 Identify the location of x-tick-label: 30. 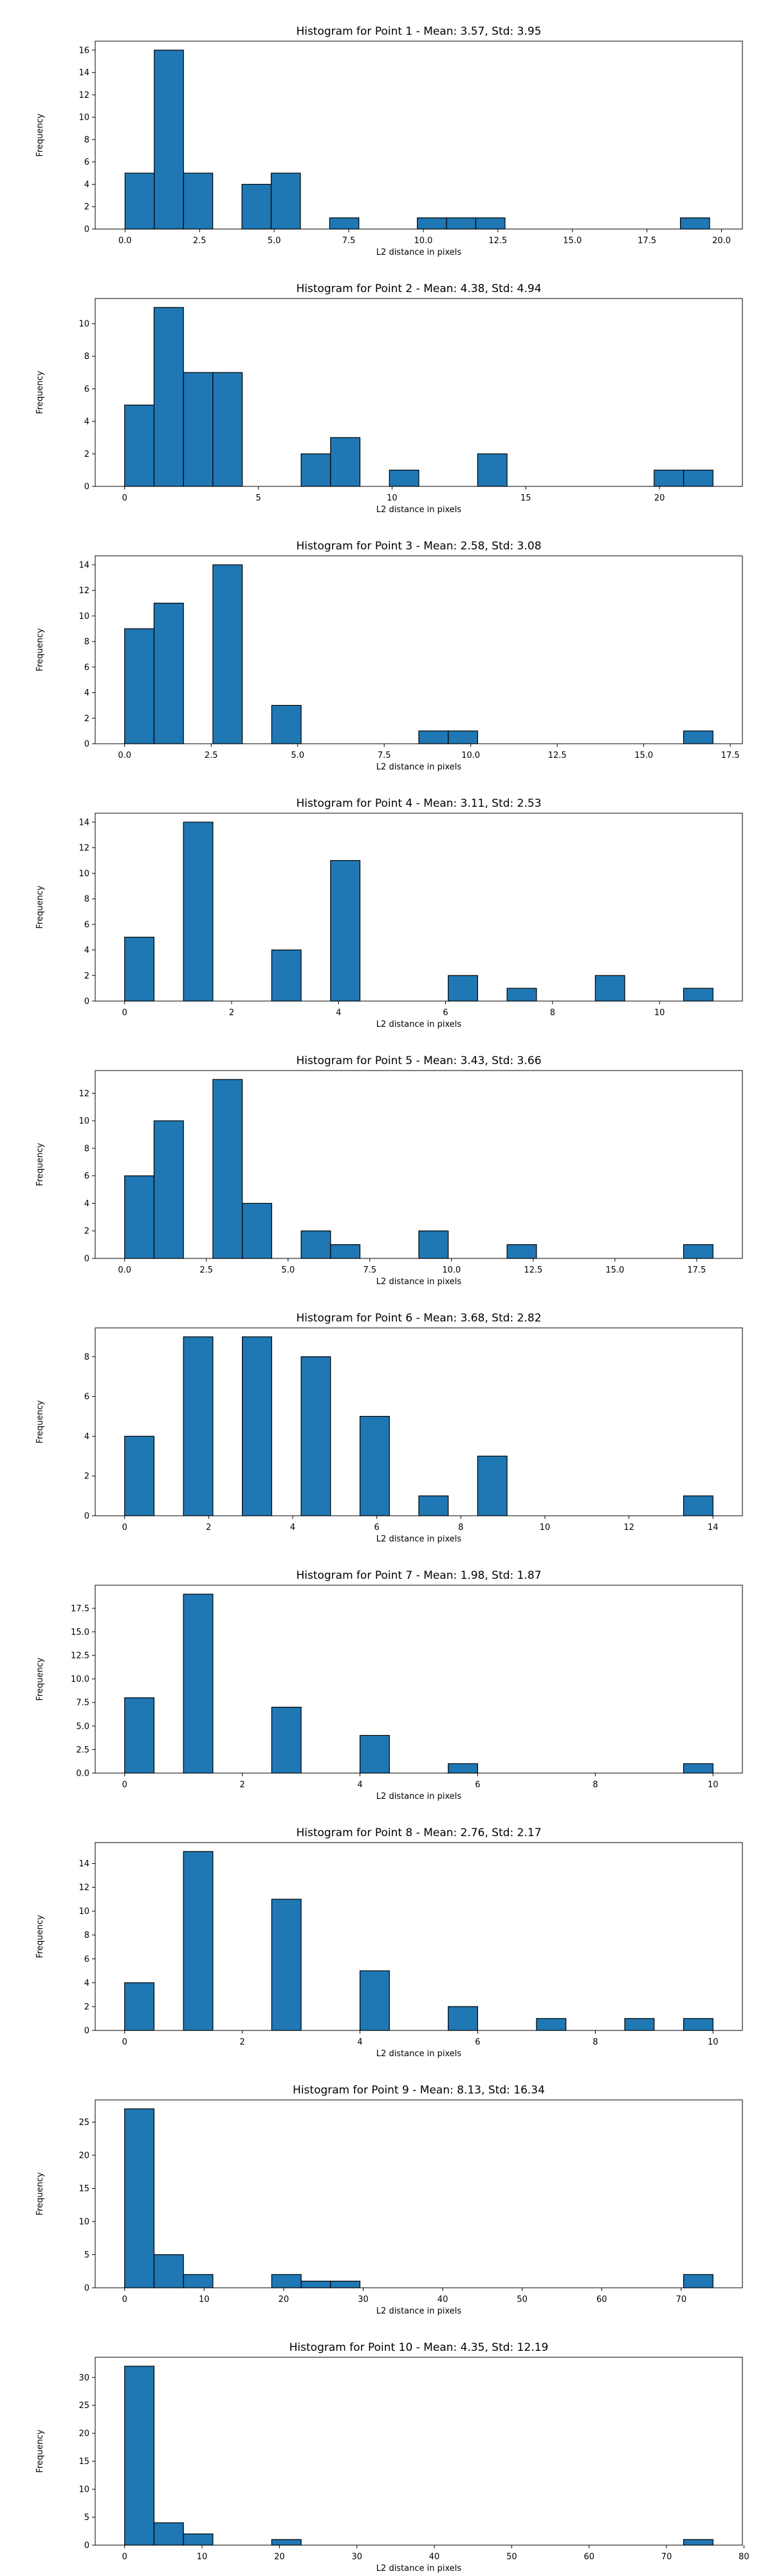
(356, 2557).